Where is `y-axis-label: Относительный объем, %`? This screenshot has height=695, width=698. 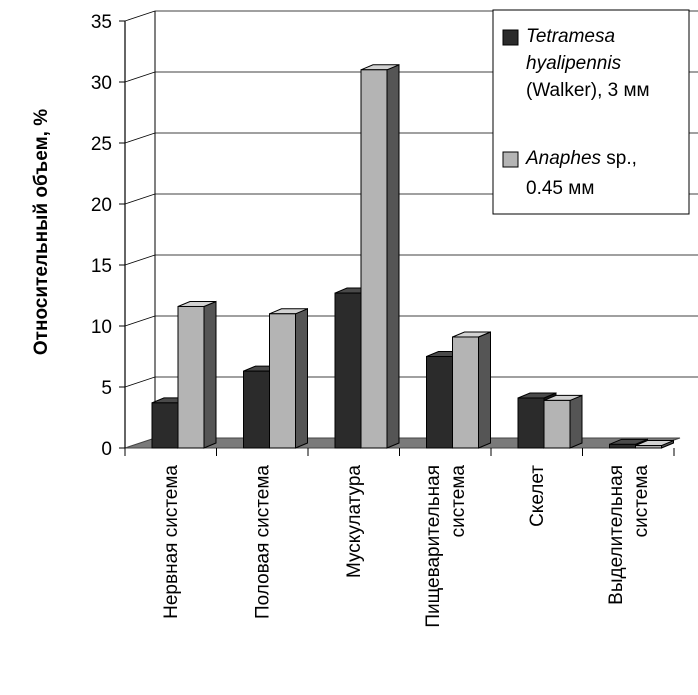
y-axis-label: Относительный объем, % is located at coordinates (41, 232).